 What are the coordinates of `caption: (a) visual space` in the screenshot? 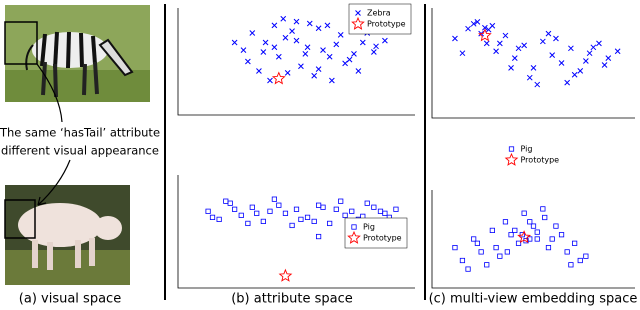 It's located at (70, 299).